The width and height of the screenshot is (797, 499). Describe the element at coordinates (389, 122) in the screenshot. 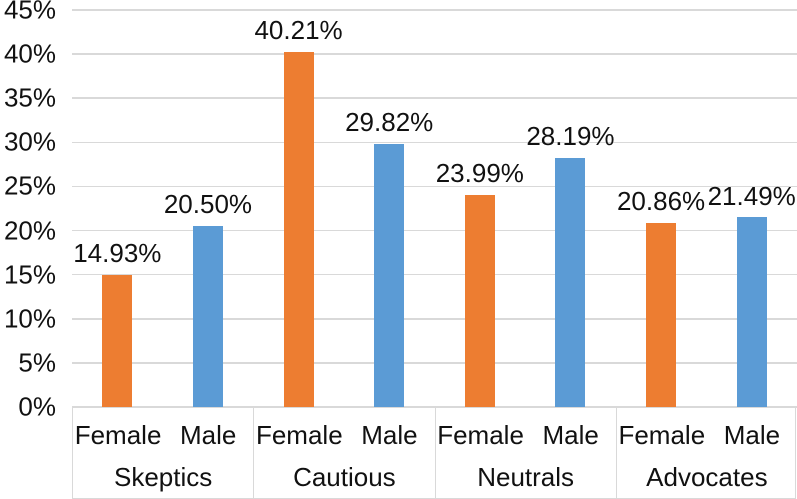

I see `data-label: 29.82%` at that location.